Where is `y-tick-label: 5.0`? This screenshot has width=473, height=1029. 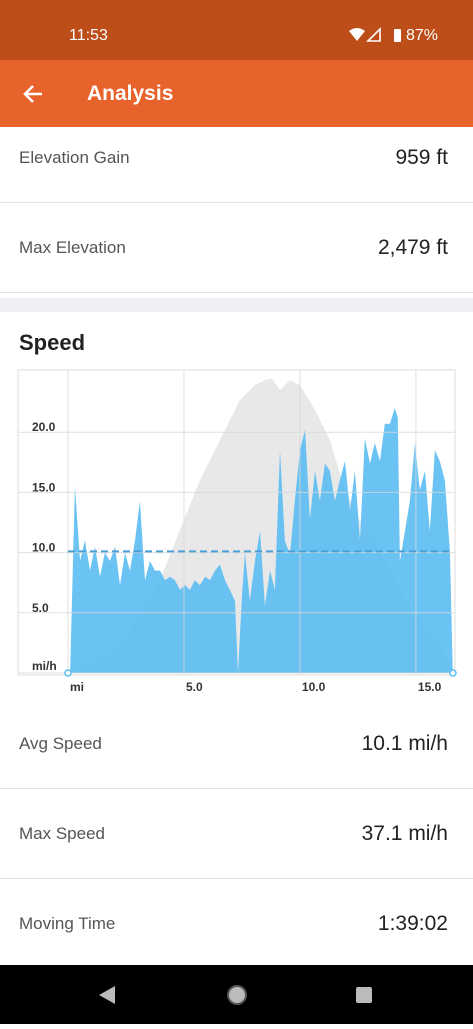 y-tick-label: 5.0 is located at coordinates (40, 608).